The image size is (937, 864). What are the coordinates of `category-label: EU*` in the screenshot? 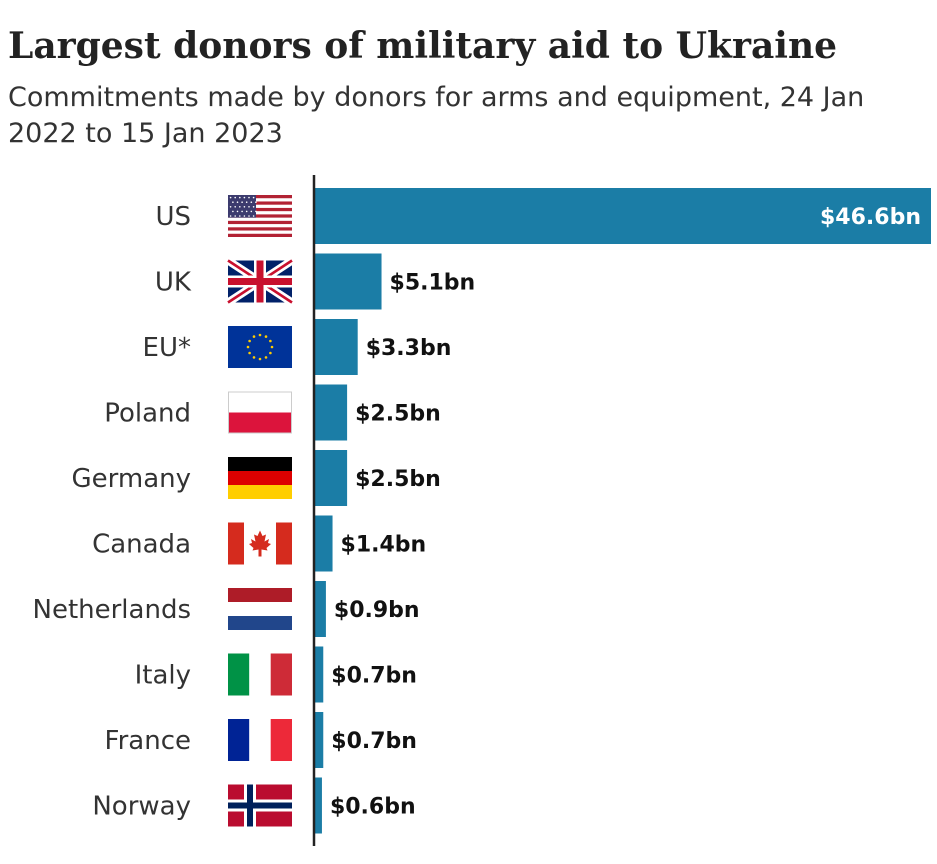 It's located at (167, 348).